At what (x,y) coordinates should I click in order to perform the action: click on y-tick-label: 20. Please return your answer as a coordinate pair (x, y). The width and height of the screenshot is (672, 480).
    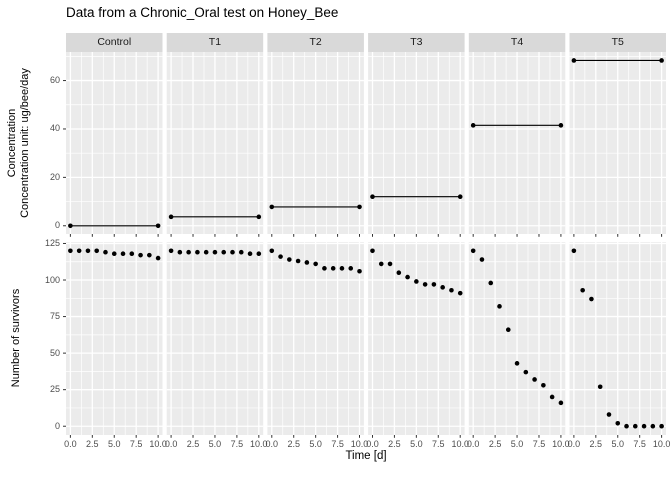
    Looking at the image, I should click on (54, 176).